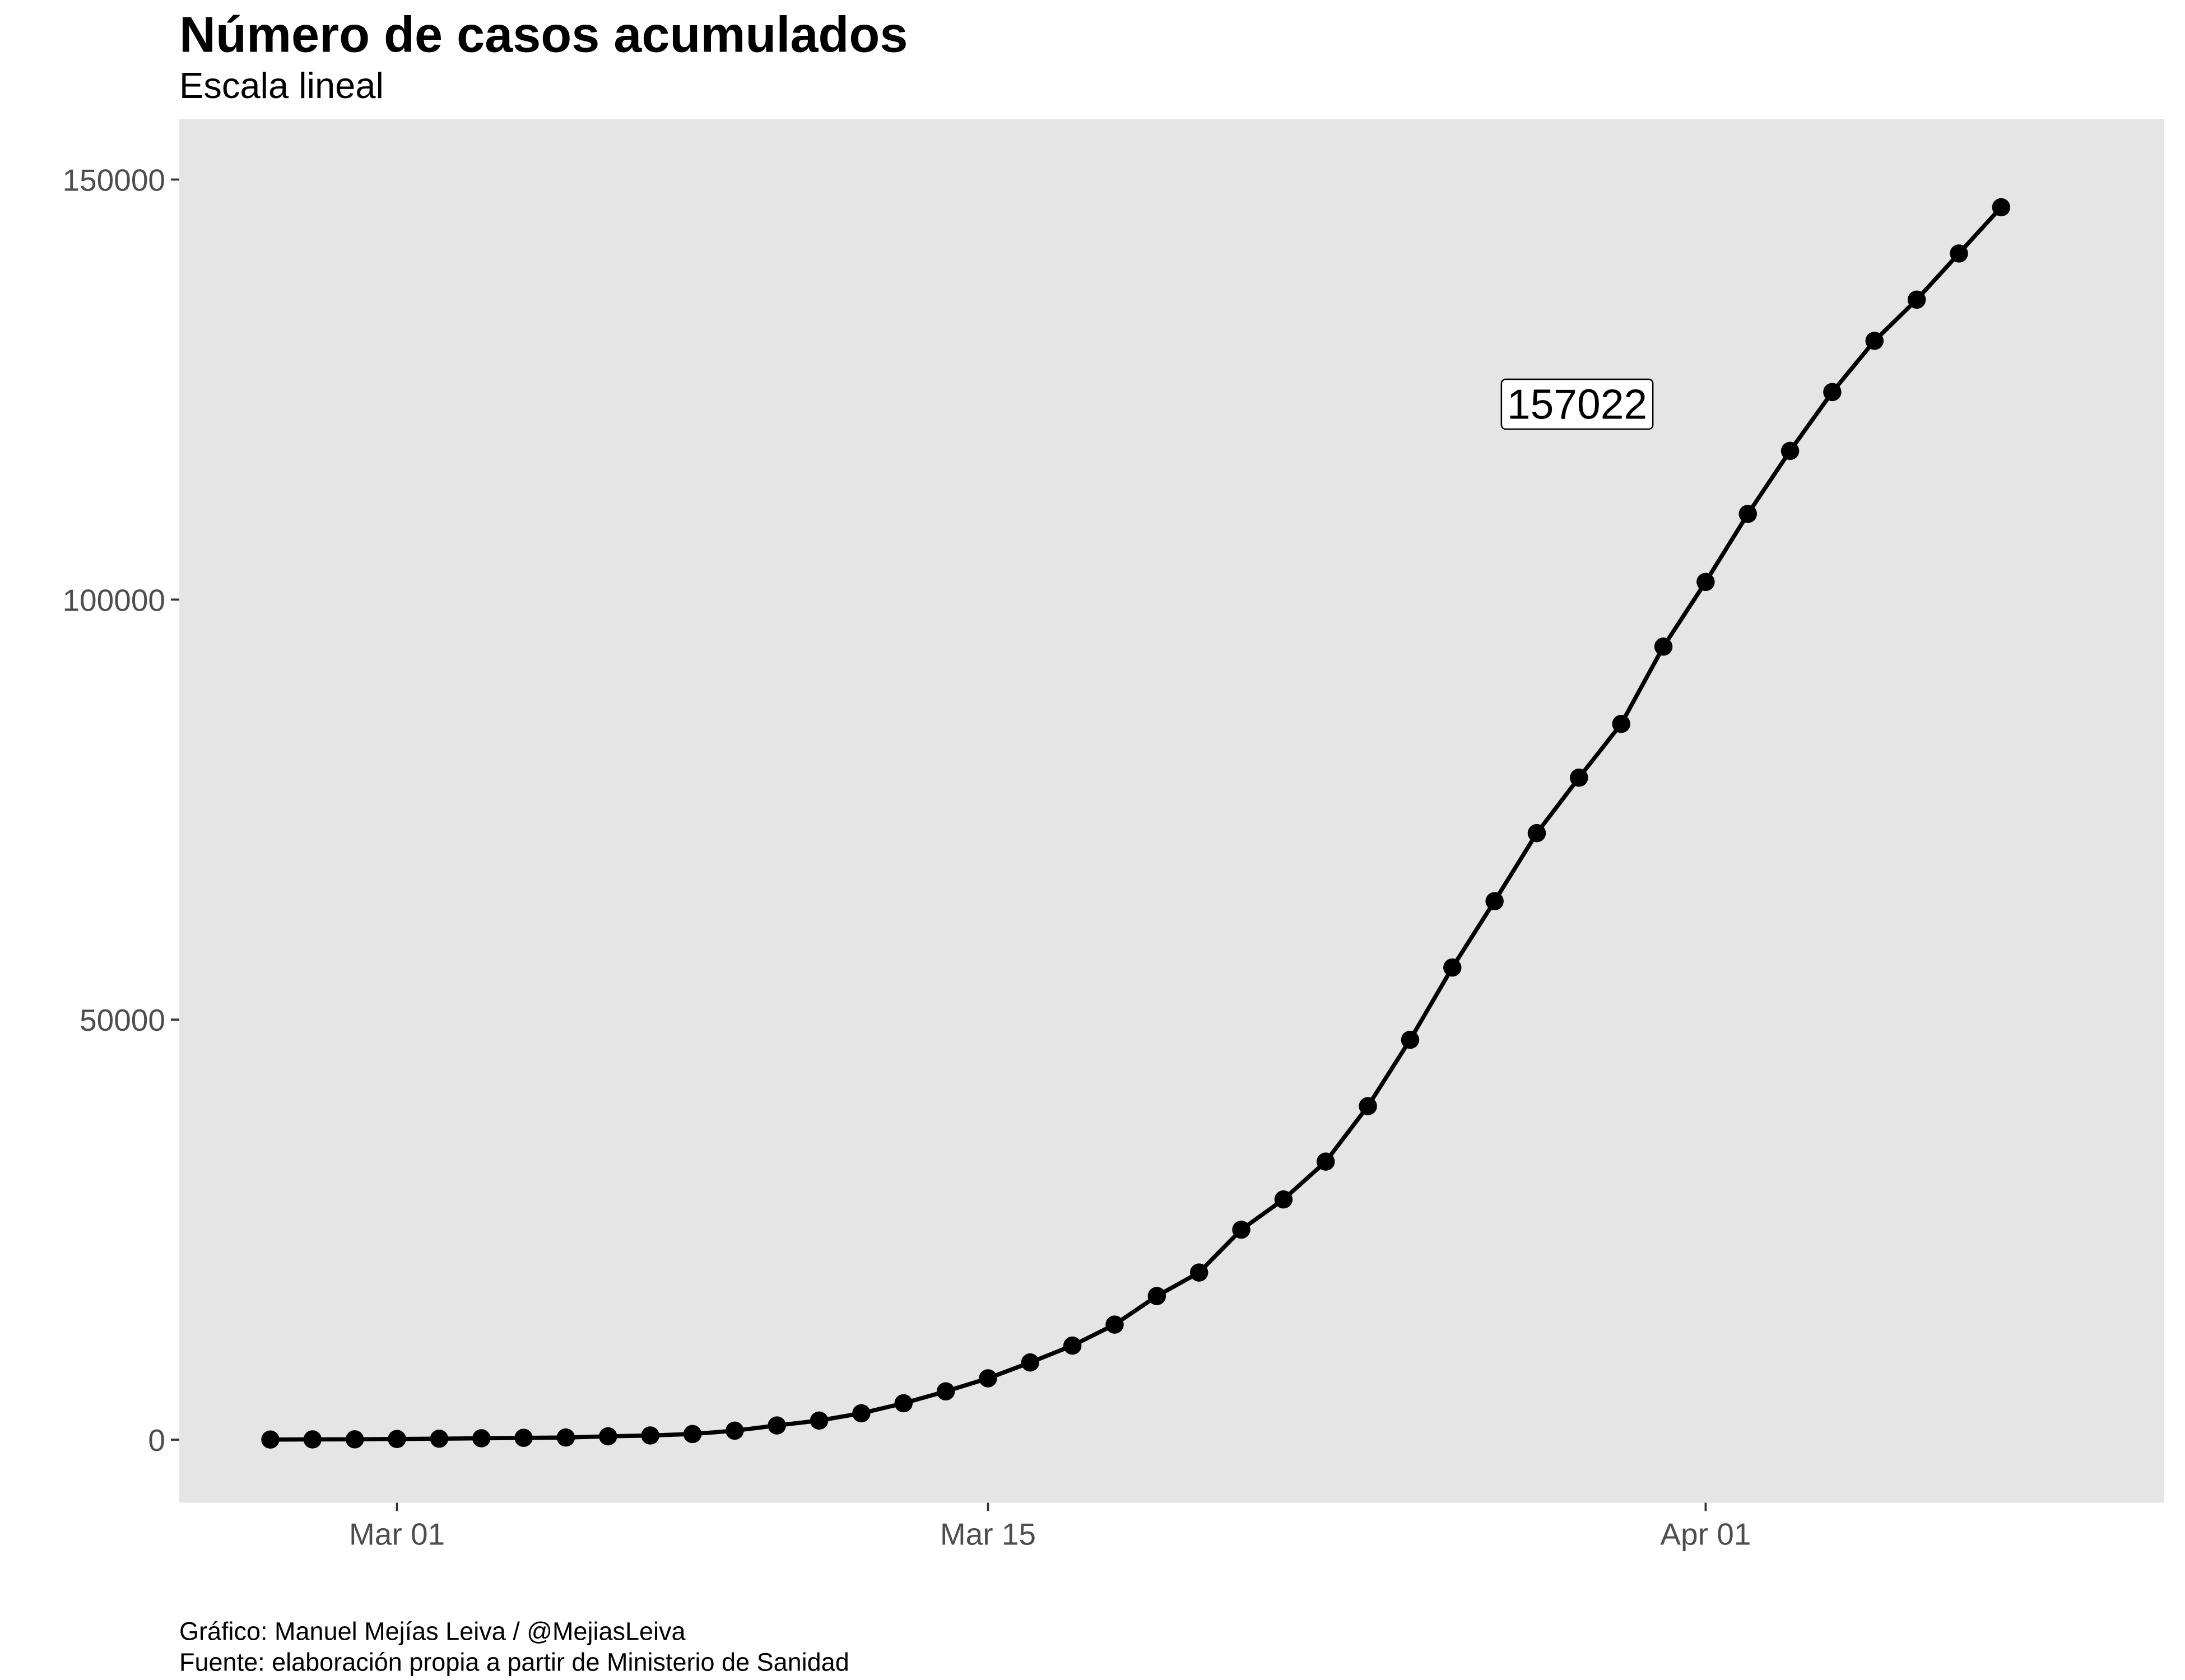 This screenshot has height=1680, width=2185. Describe the element at coordinates (281, 85) in the screenshot. I see `chart-subtitle: Escala lineal` at that location.